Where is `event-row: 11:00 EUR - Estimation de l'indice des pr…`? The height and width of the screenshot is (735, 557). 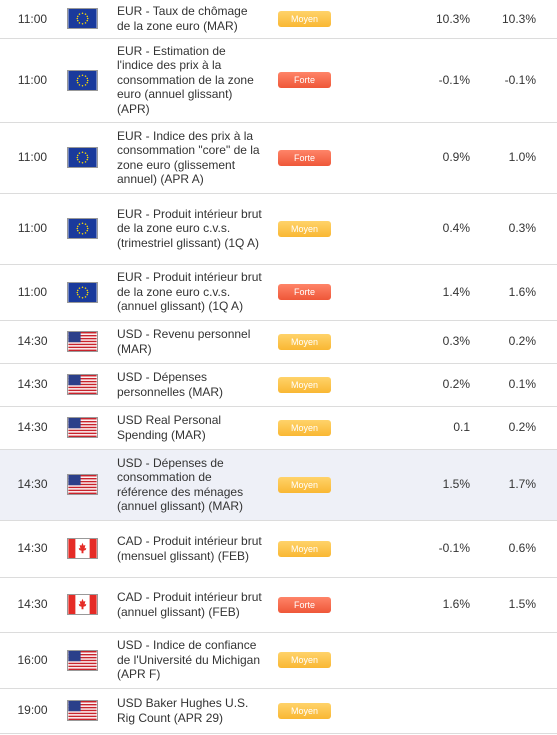
event-row: 11:00 EUR - Estimation de l'indice des pr… is located at coordinates (278, 80).